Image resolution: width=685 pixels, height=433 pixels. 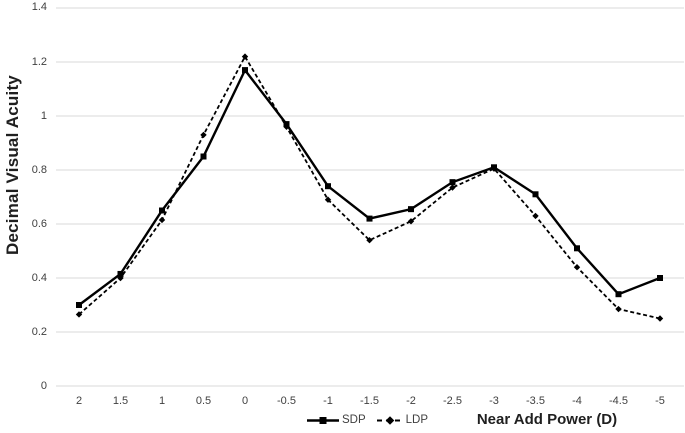 I want to click on y-tick-label: 1.4, so click(x=39, y=7).